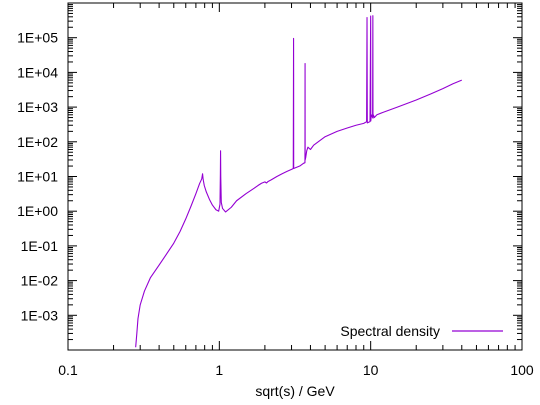 This screenshot has width=540, height=405. What do you see at coordinates (522, 370) in the screenshot?
I see `x-tick-label: 100` at bounding box center [522, 370].